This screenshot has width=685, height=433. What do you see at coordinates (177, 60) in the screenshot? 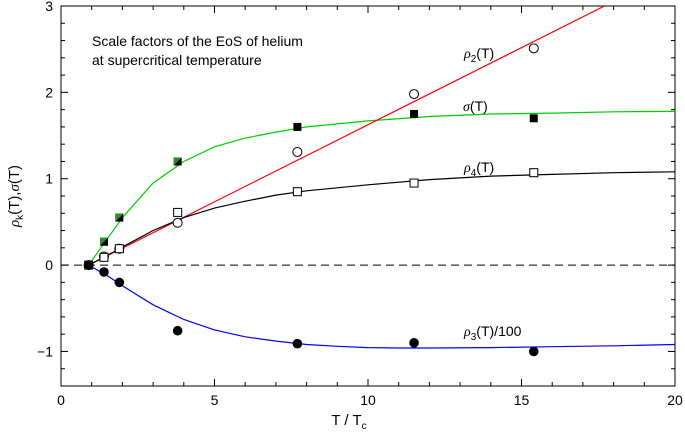
I see `annotation-line-2: at supercritical temperature` at bounding box center [177, 60].